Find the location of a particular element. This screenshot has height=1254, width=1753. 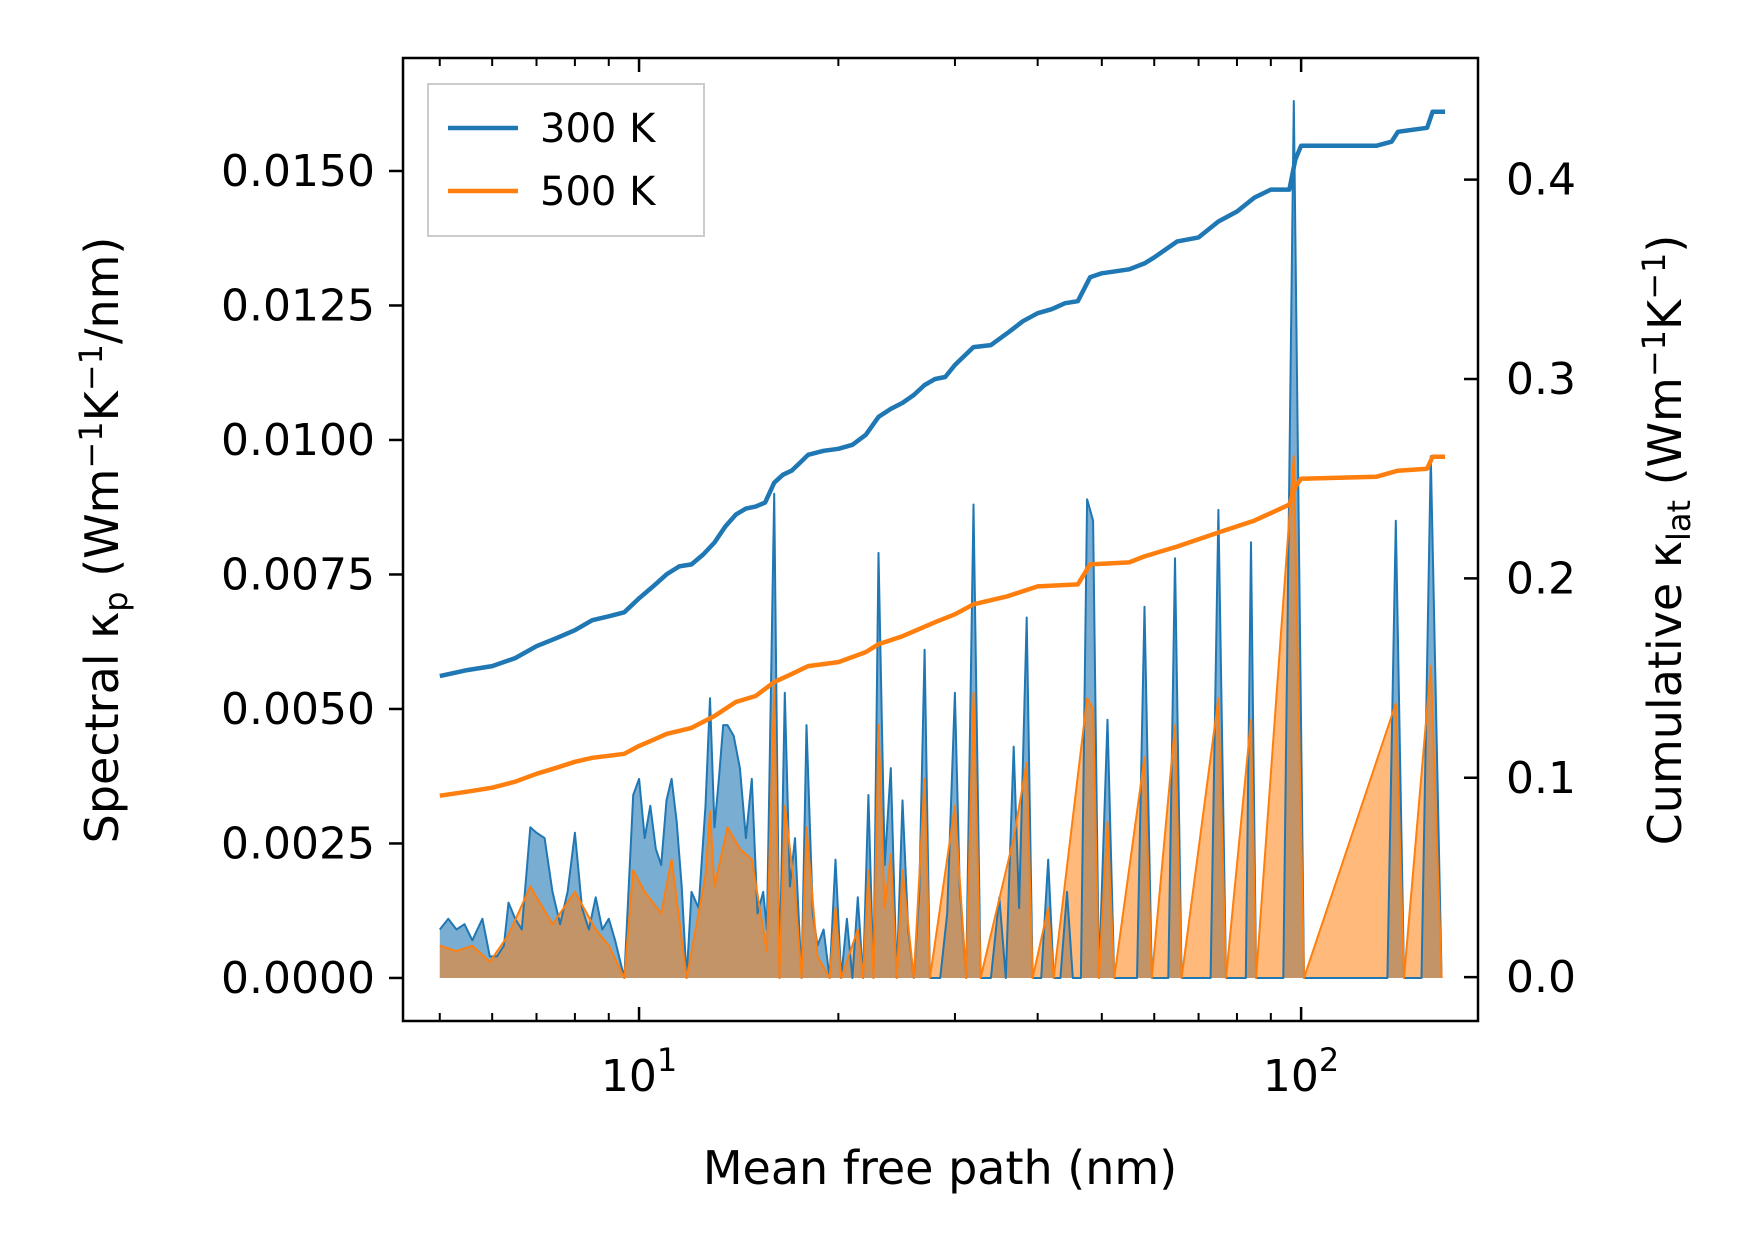

legend-box is located at coordinates (566, 160).